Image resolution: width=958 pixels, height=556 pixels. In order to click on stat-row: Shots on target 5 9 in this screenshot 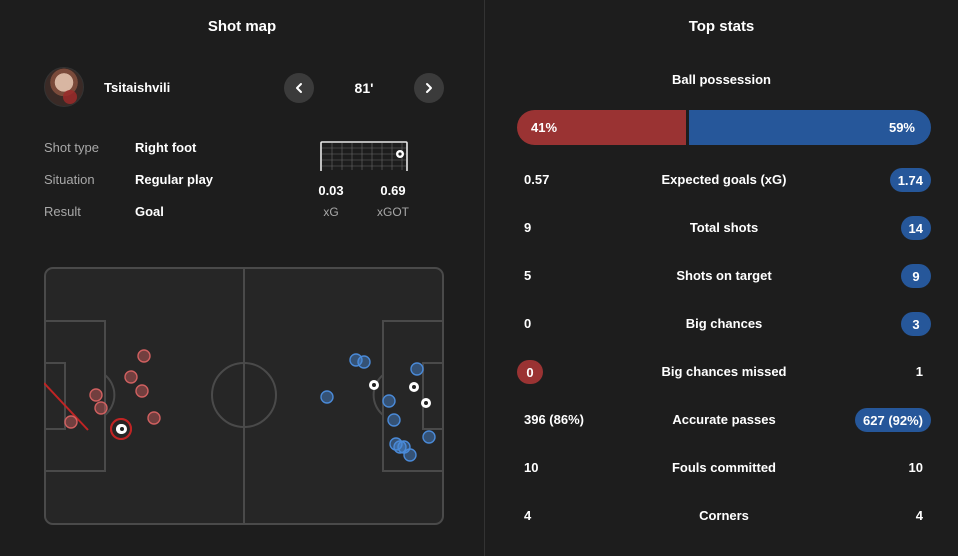, I will do `click(724, 276)`.